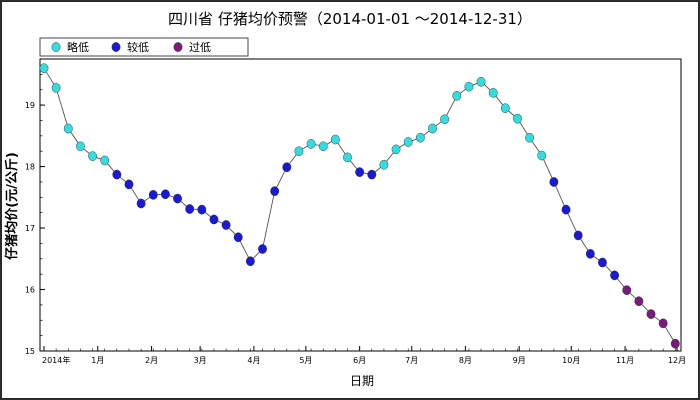  I want to click on chart-title: 四川省 仔猪均价预警（2014-01-01 ～2014-12-31）, so click(350, 19).